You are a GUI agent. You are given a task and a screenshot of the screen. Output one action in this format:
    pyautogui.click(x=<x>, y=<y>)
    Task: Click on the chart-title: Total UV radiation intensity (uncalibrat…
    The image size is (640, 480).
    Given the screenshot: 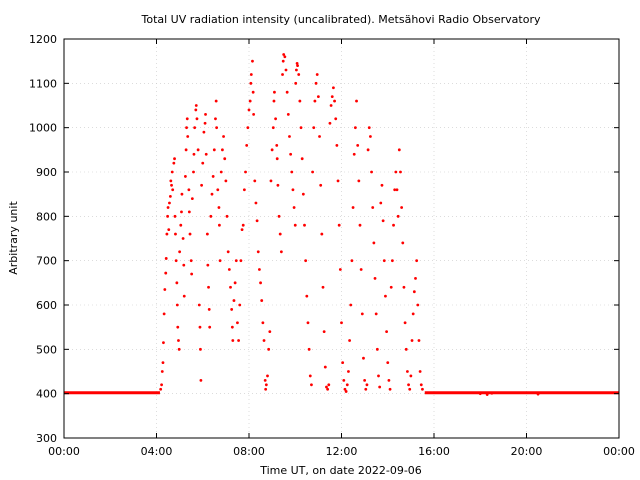 What is the action you would take?
    pyautogui.click(x=341, y=19)
    